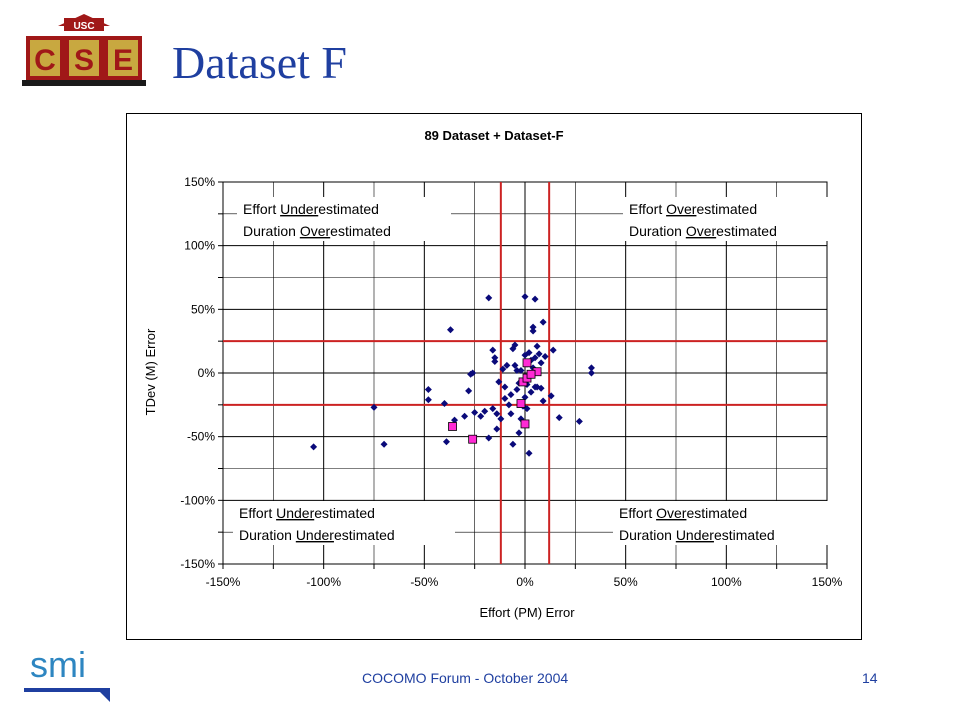 The height and width of the screenshot is (720, 960). I want to click on logo-usc-banner, so click(84, 24).